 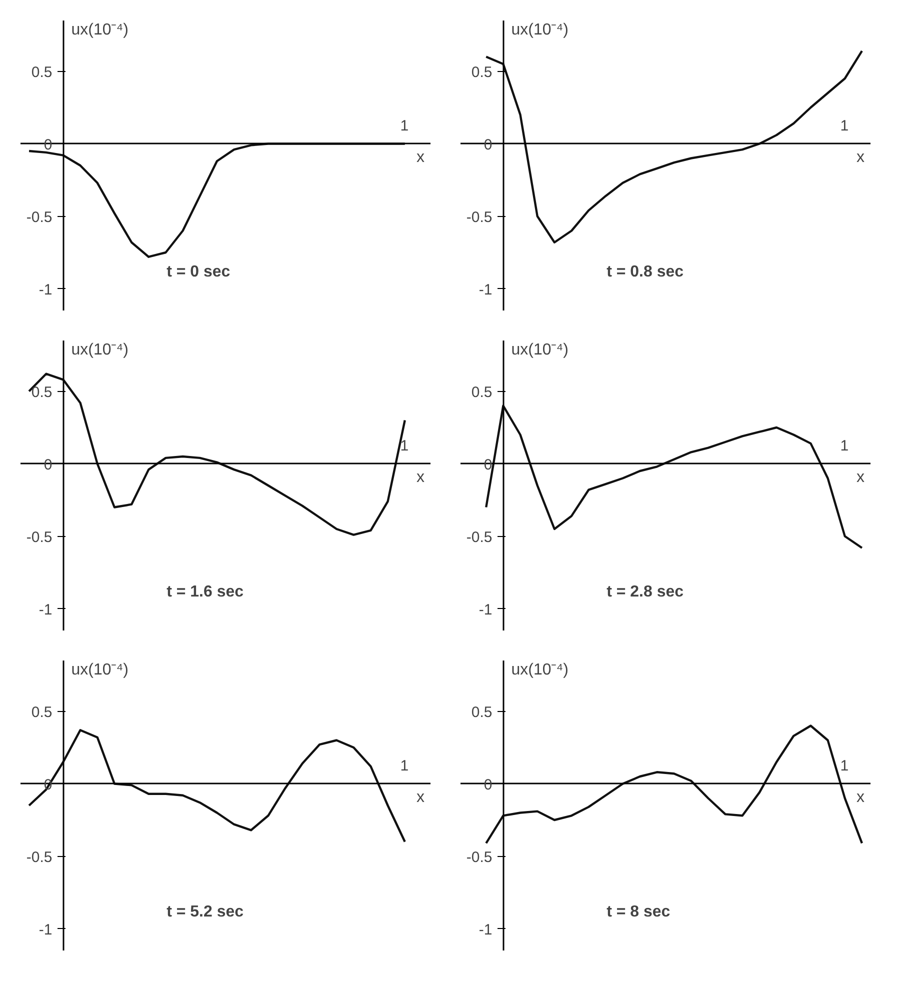 What do you see at coordinates (48, 785) in the screenshot?
I see `y-tick-label: 0` at bounding box center [48, 785].